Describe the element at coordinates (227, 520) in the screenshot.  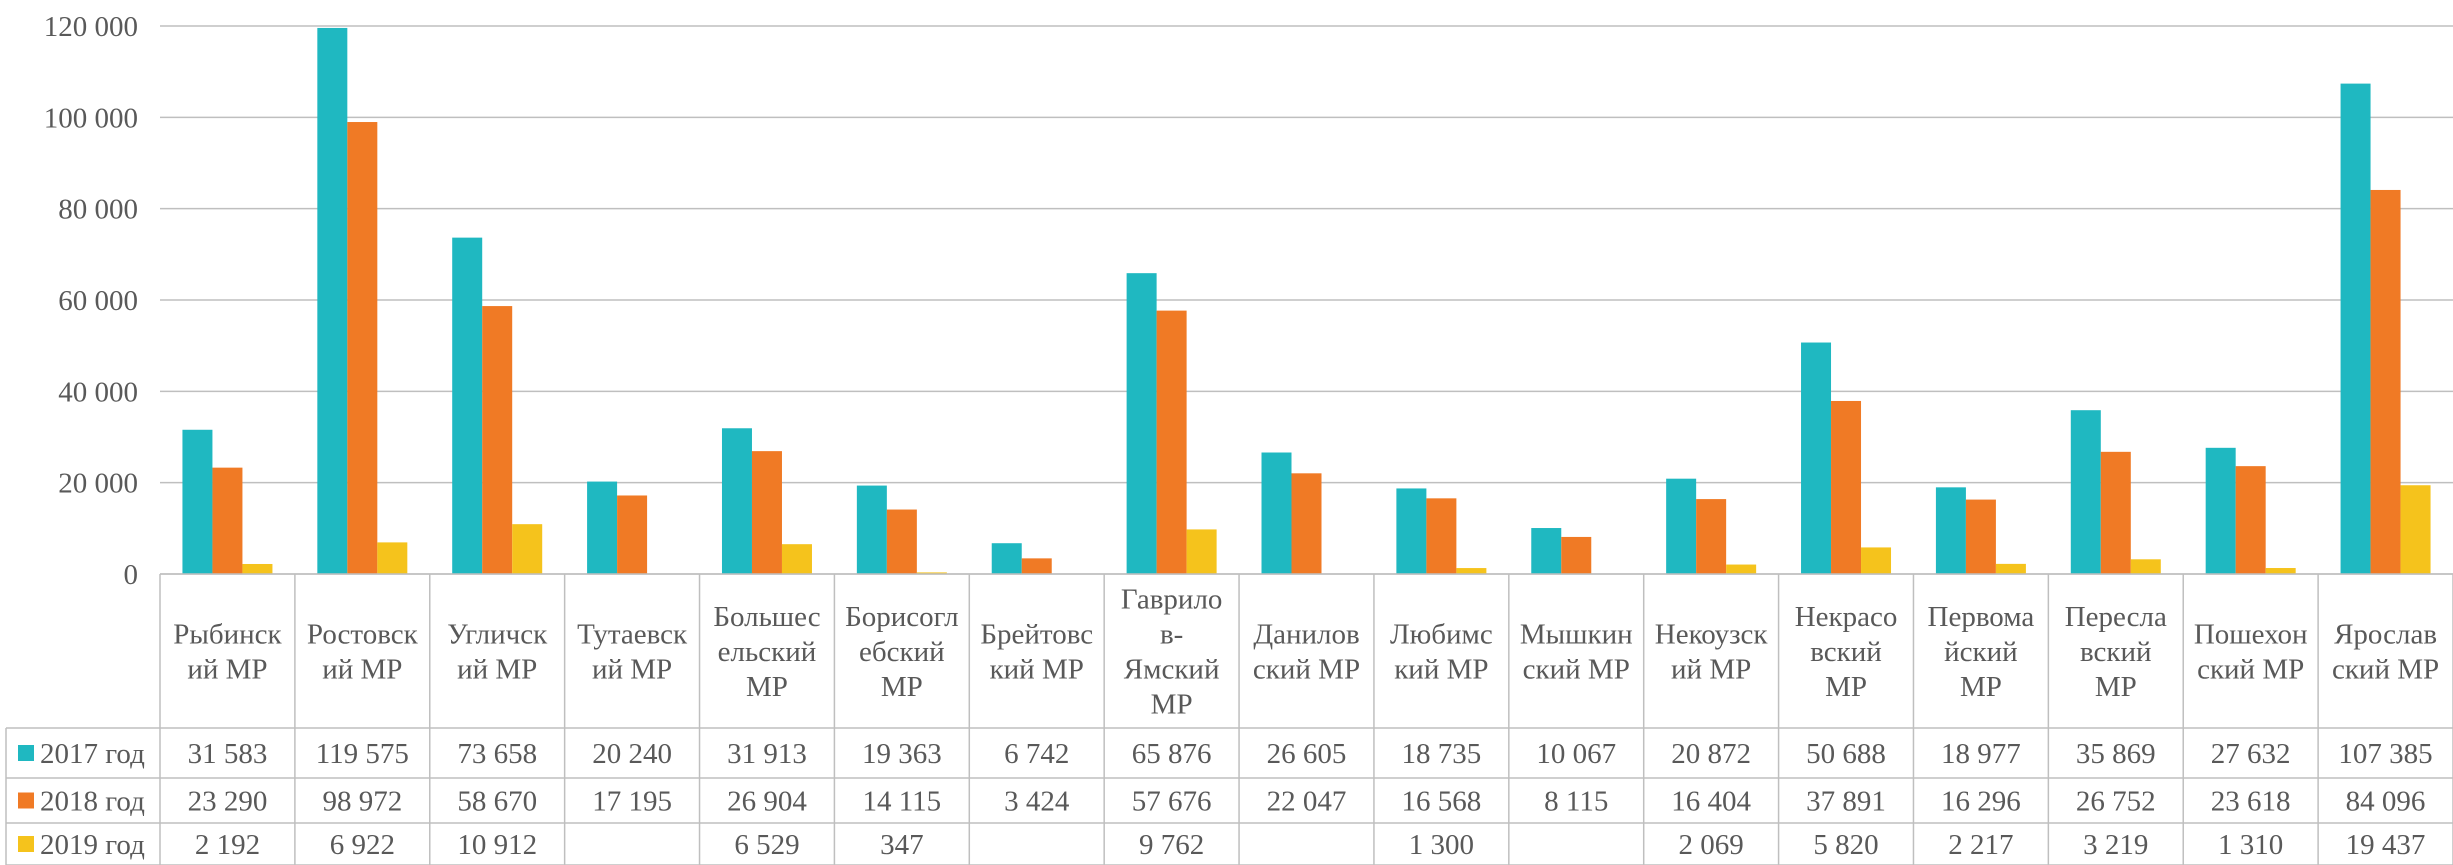
I see `bar-2018-год-0` at that location.